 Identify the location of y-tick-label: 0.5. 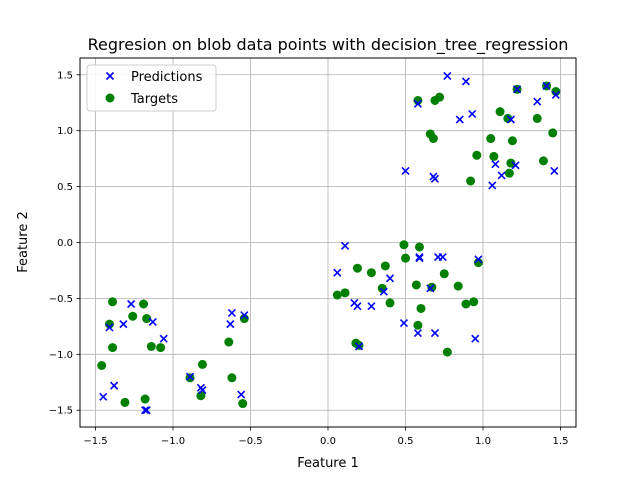
(65, 187).